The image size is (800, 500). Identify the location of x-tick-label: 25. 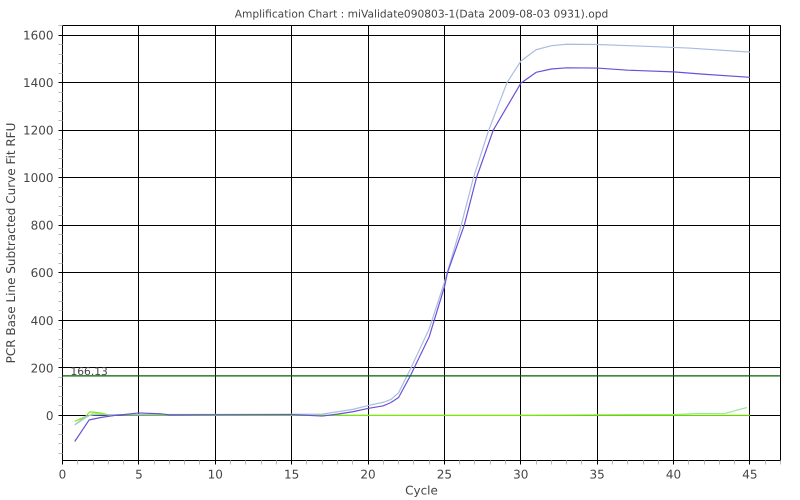
(444, 475).